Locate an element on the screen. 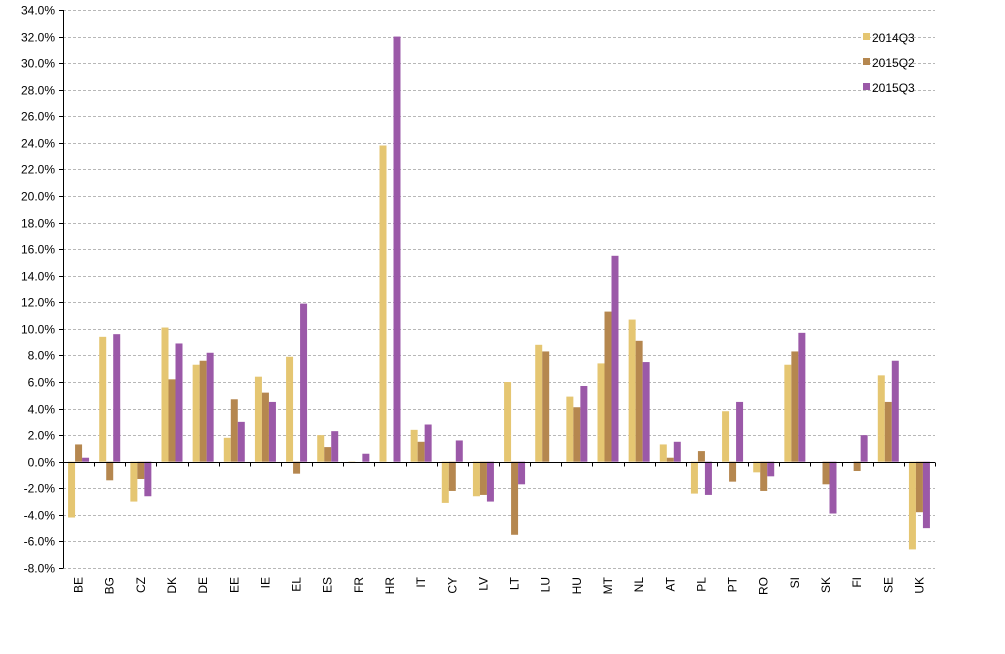  bar-2015Q2-MT is located at coordinates (608, 386).